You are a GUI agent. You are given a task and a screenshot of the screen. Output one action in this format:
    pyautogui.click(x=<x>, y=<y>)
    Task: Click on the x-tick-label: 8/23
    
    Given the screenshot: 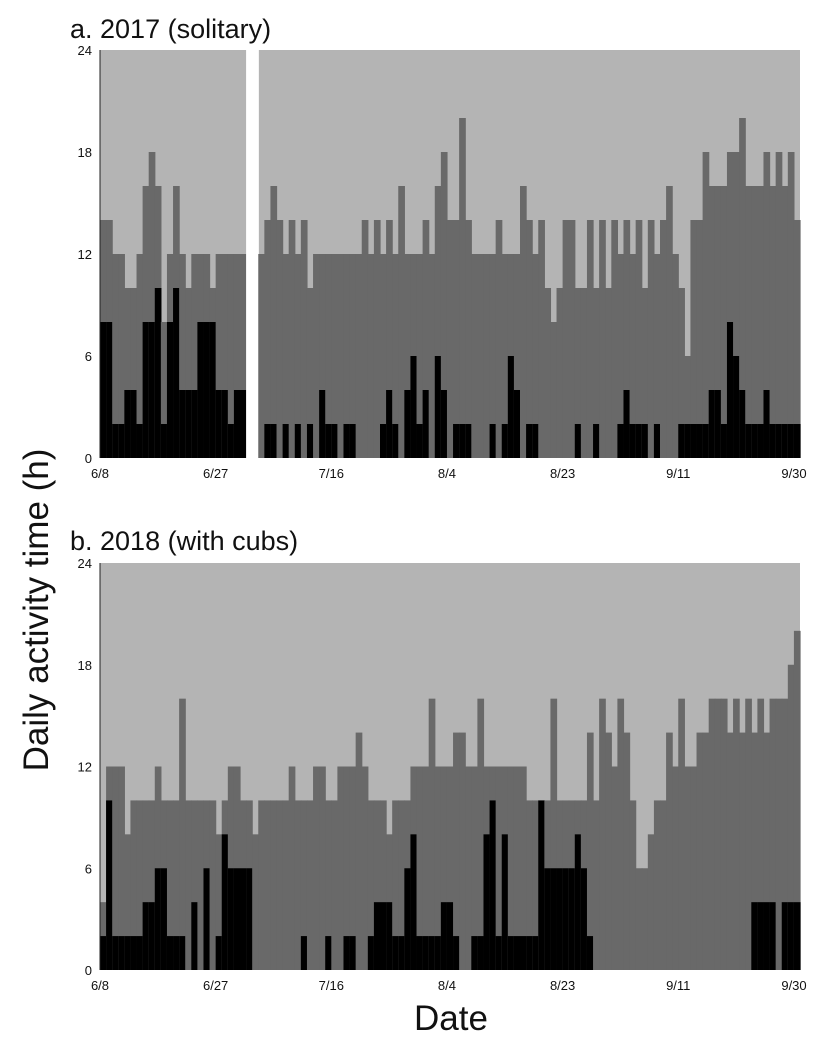 What is the action you would take?
    pyautogui.click(x=562, y=985)
    